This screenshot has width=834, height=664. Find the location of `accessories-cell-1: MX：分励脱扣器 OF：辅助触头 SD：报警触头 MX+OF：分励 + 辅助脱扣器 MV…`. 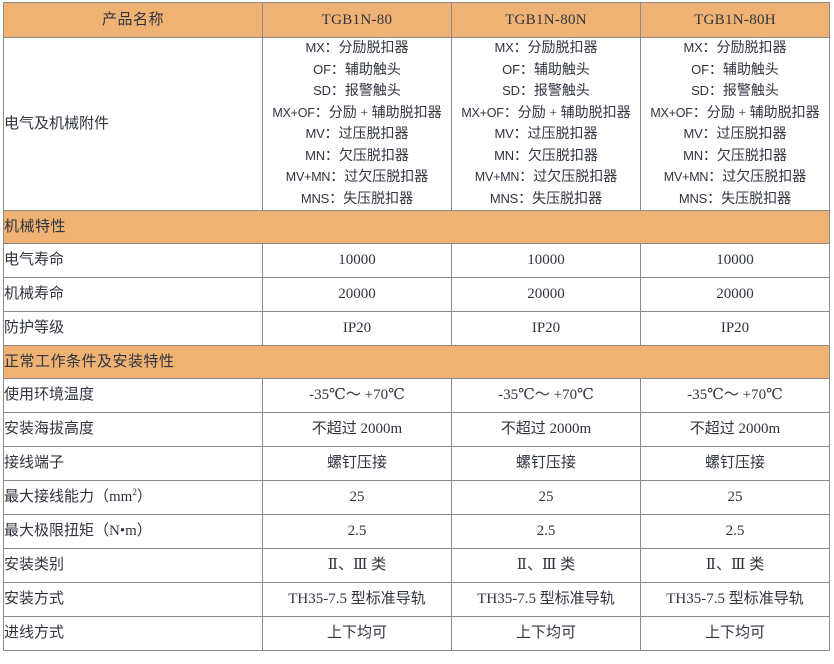

accessories-cell-1: MX：分励脱扣器 OF：辅助触头 SD：报警触头 MX+OF：分励 + 辅助脱扣器 MV… is located at coordinates (357, 124).